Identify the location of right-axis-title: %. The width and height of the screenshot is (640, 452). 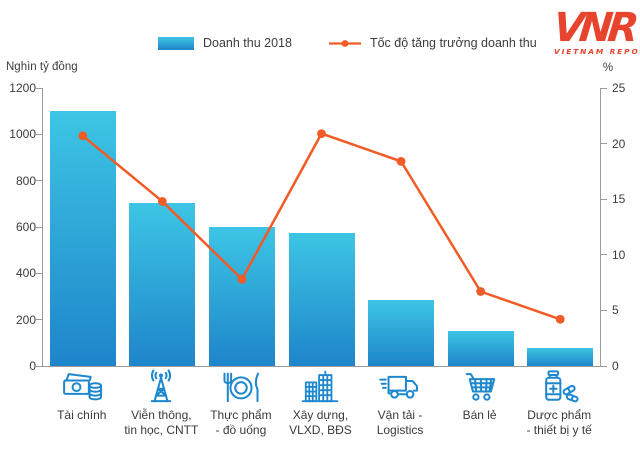
(608, 68).